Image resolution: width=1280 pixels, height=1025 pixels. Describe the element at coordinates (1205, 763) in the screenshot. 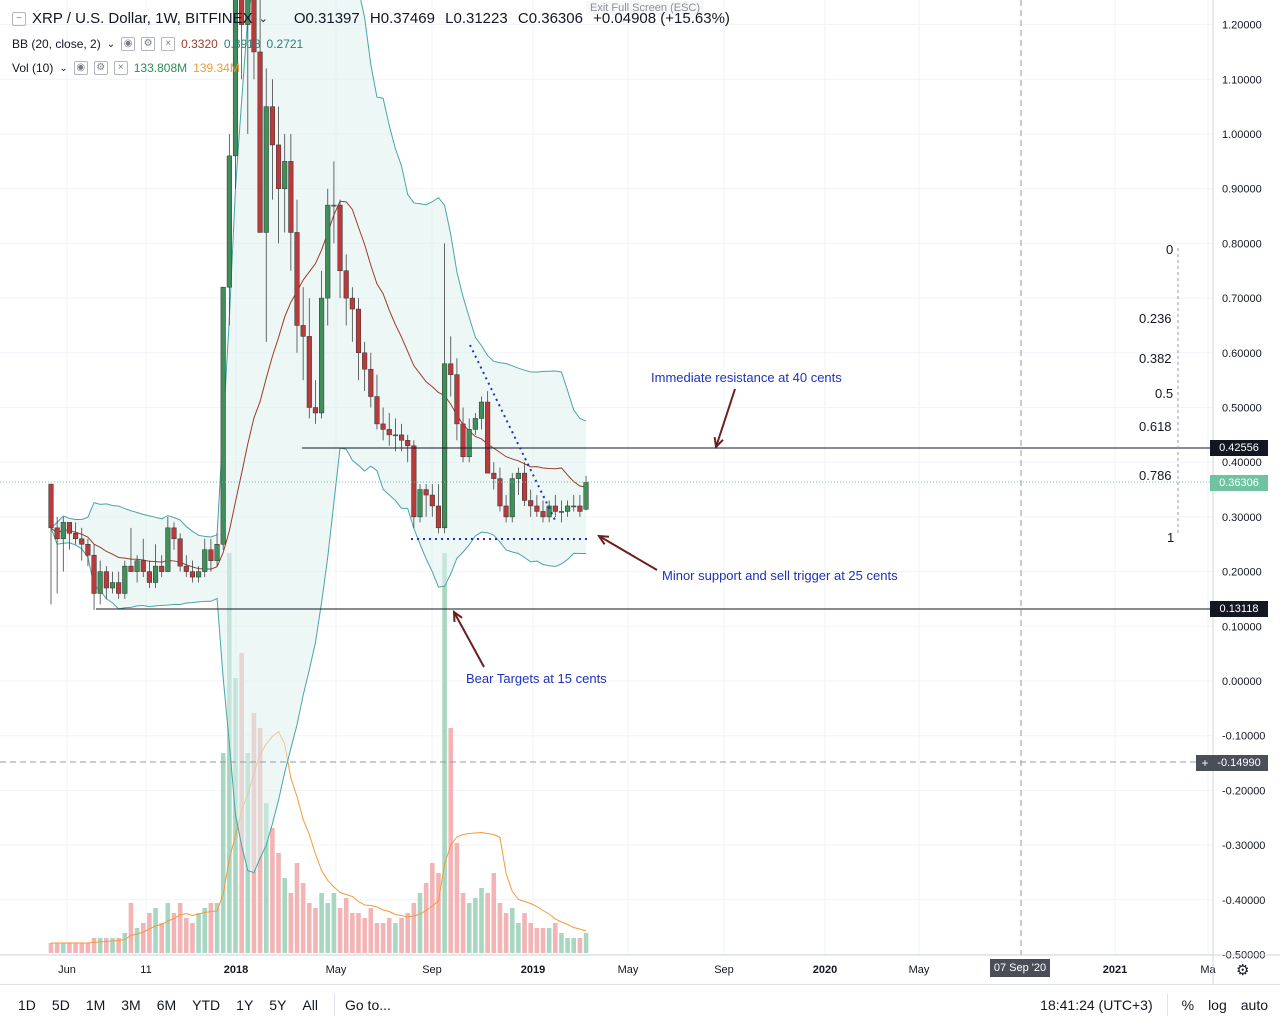

I see `add-alert-icon: +` at that location.